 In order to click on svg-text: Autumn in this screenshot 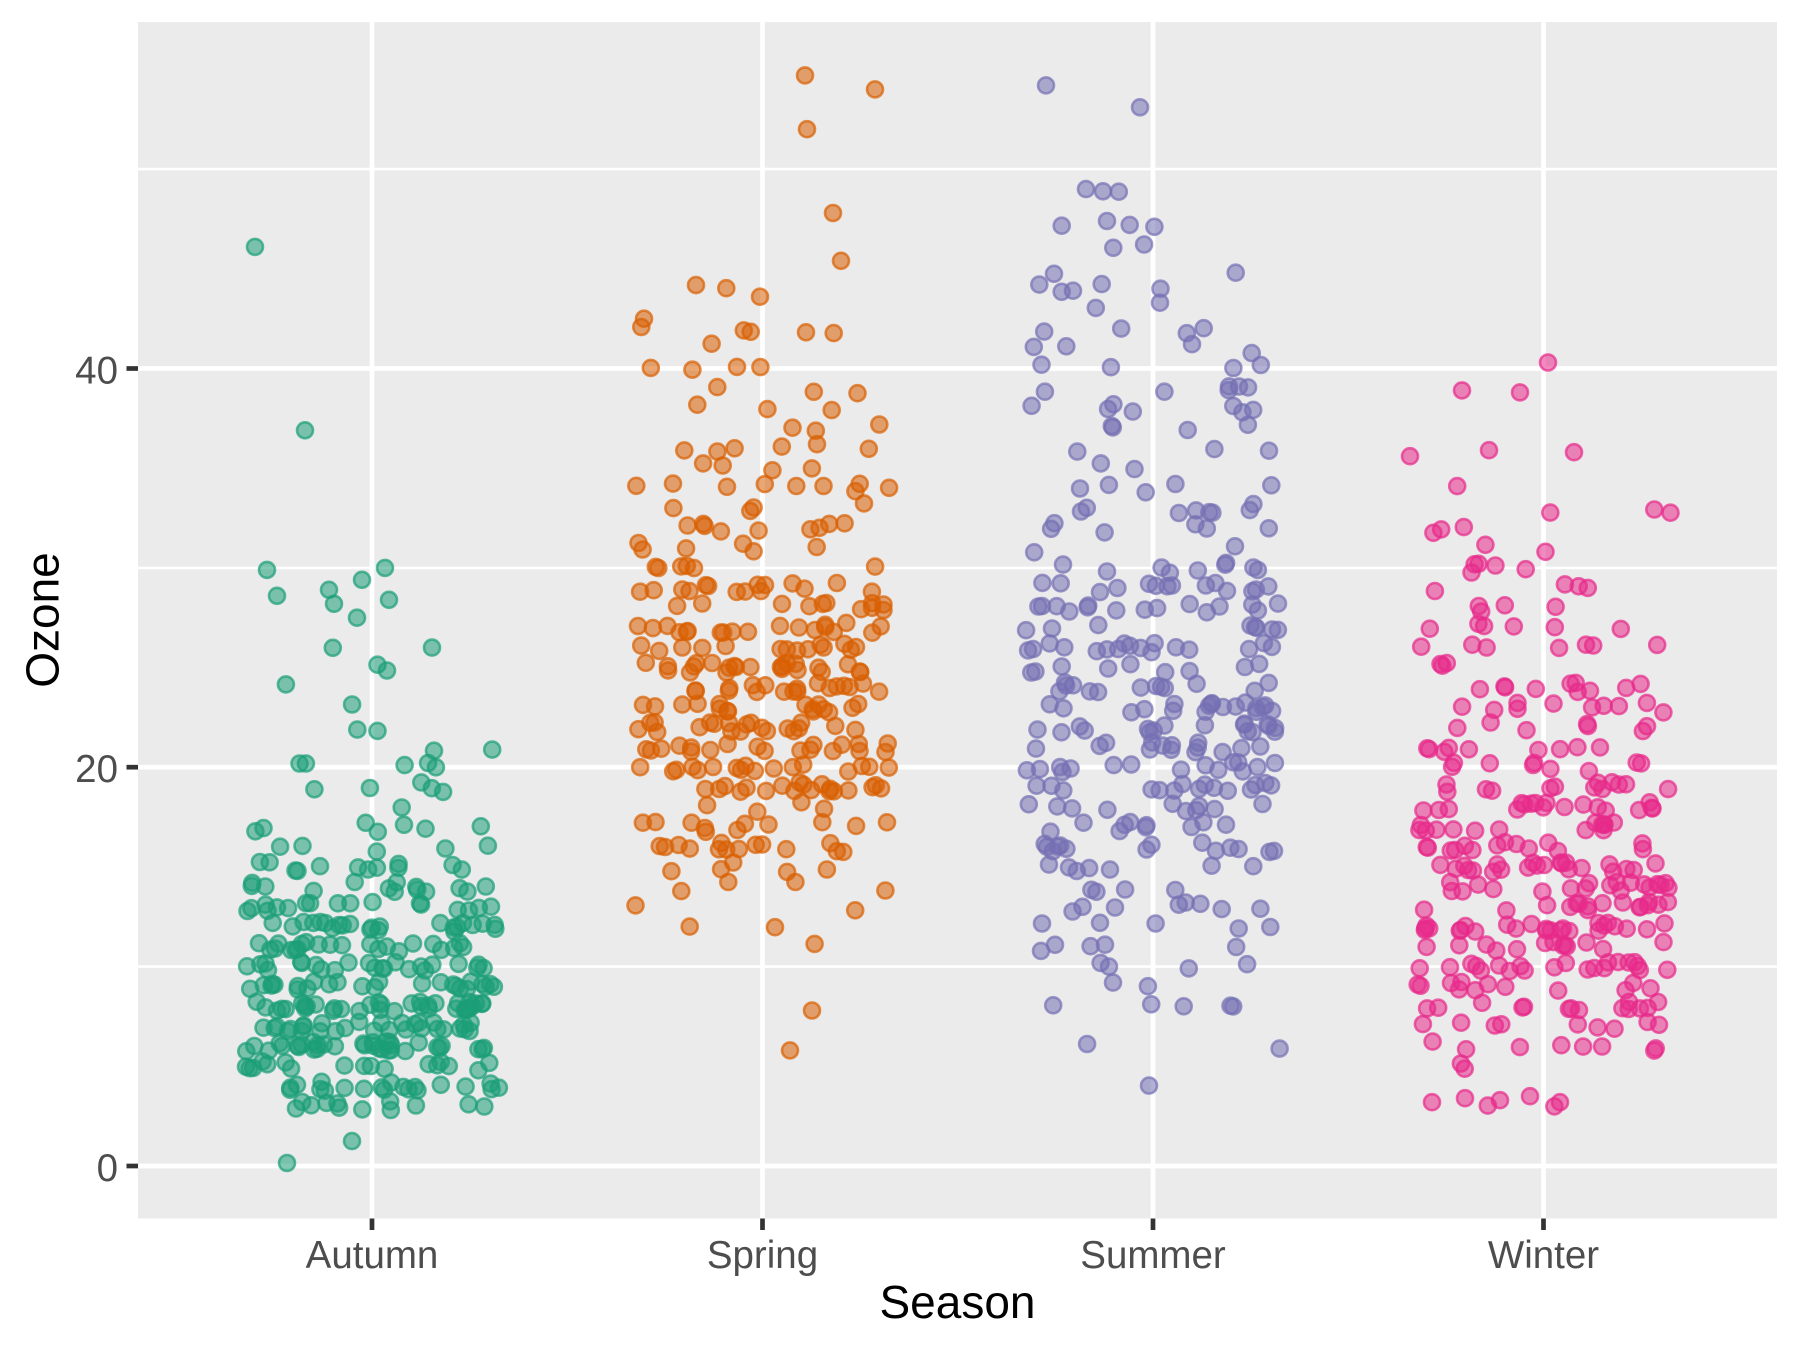, I will do `click(372, 1255)`.